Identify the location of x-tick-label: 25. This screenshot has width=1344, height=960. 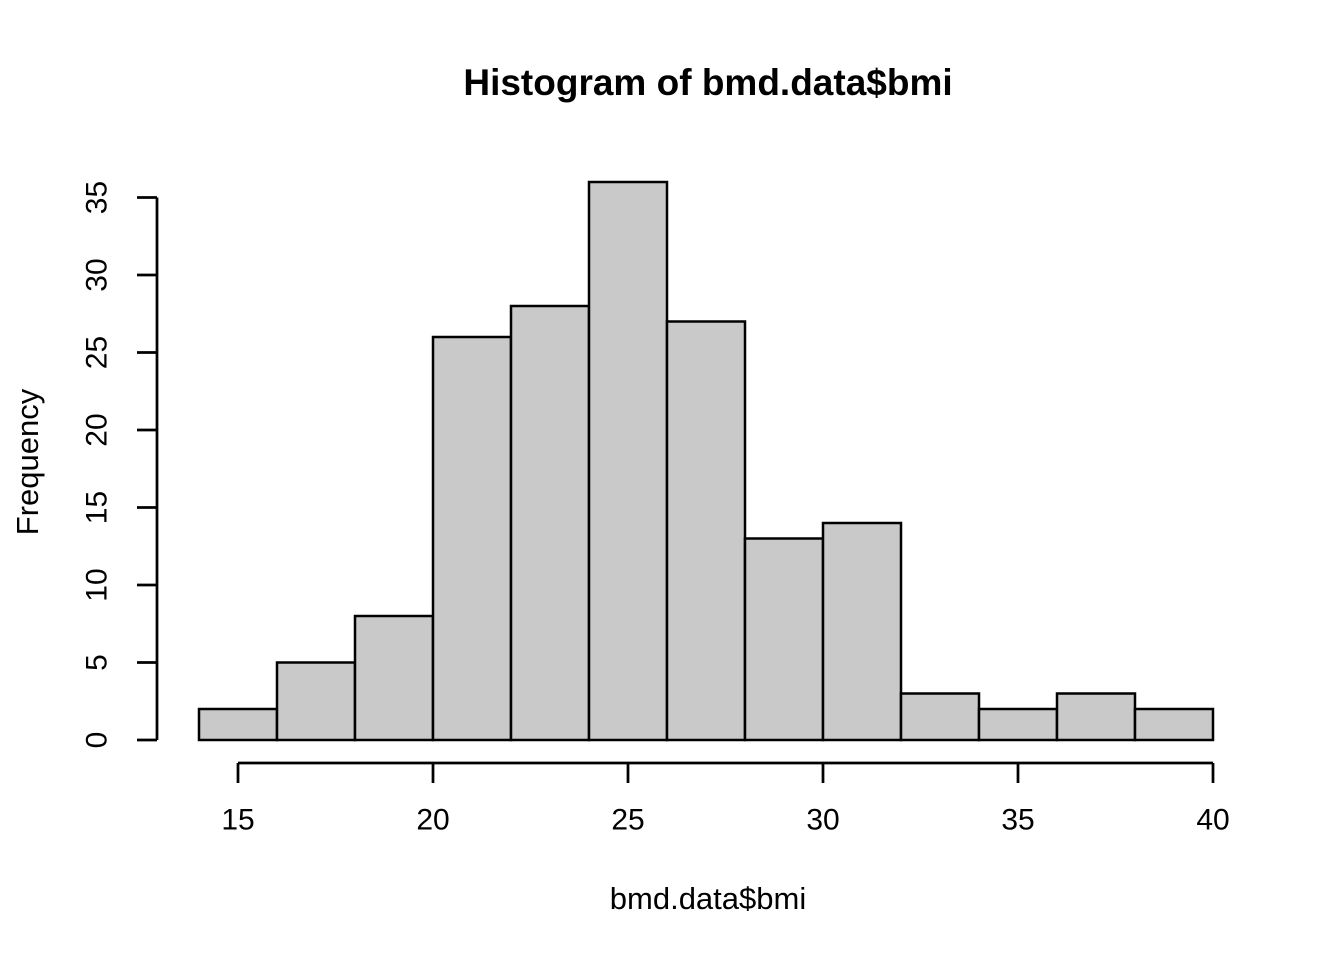
(627, 820).